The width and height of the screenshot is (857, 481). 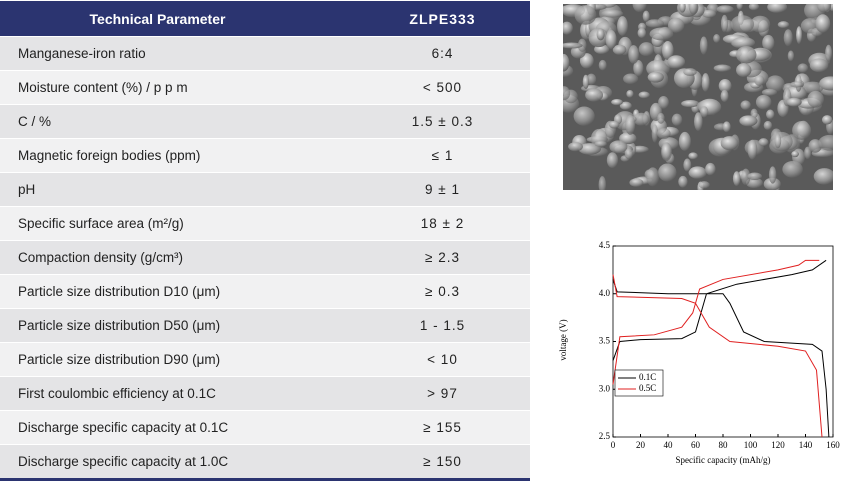 I want to click on x-tick-label: 100, so click(x=751, y=445).